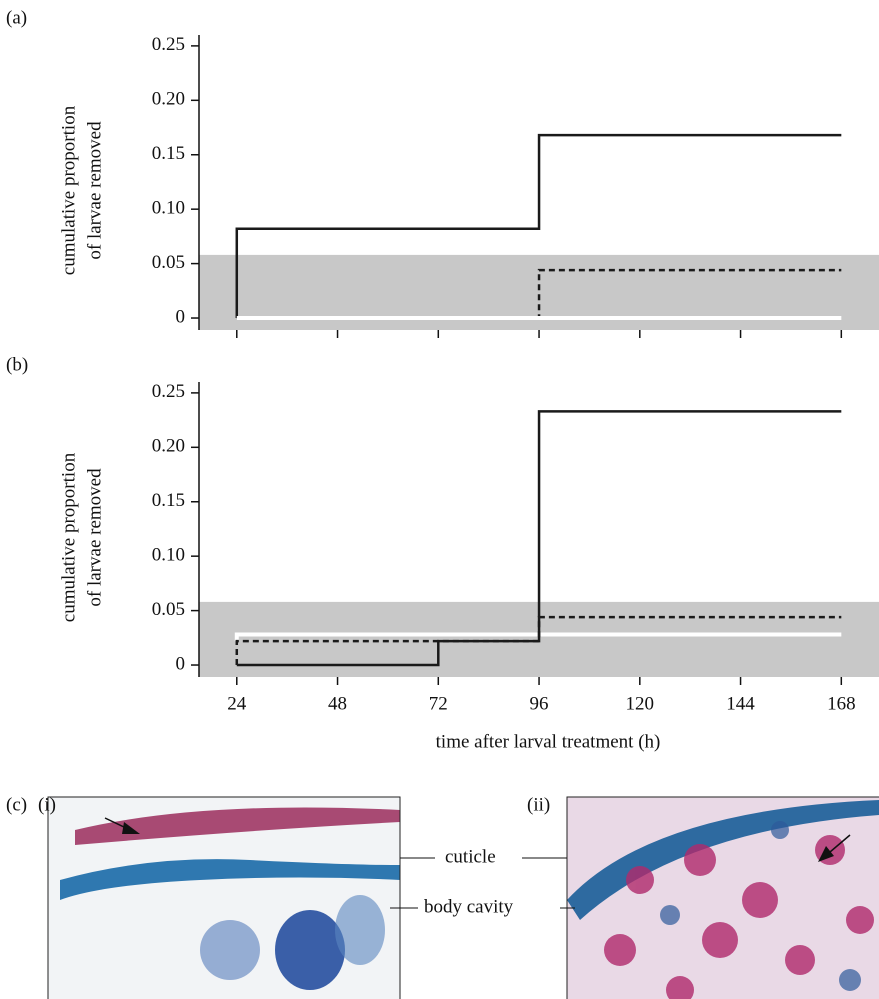 The height and width of the screenshot is (999, 879). Describe the element at coordinates (16, 804) in the screenshot. I see `panel-label: (c)` at that location.